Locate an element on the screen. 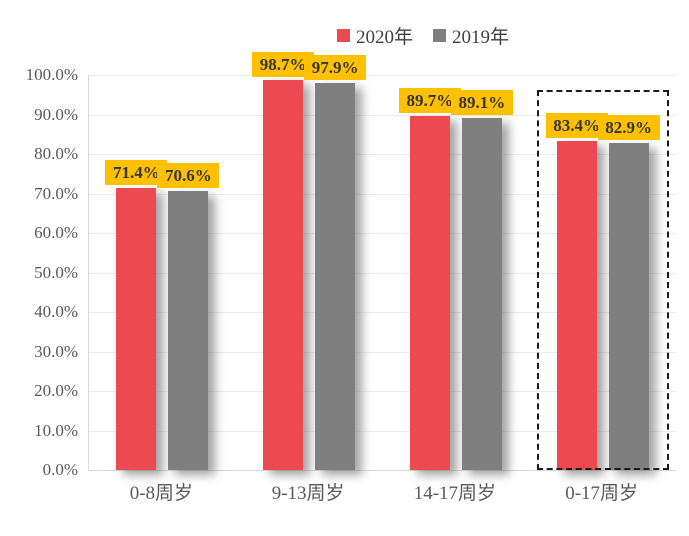  legend-label-2019: 2019年 is located at coordinates (481, 37).